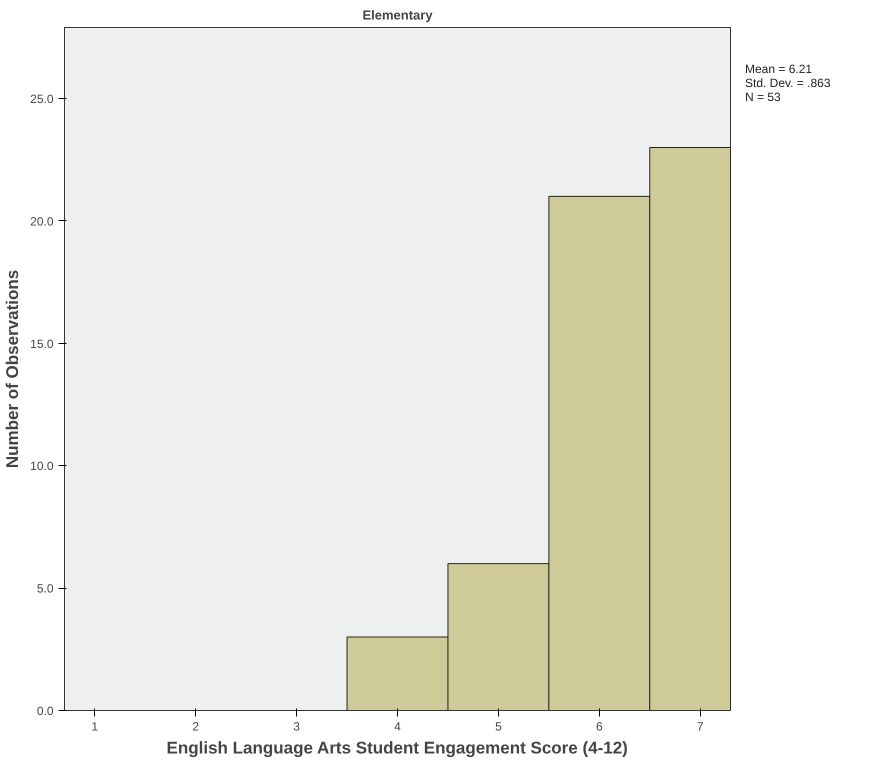 This screenshot has height=769, width=875. Describe the element at coordinates (42, 99) in the screenshot. I see `y-tick-label: 25.0` at that location.